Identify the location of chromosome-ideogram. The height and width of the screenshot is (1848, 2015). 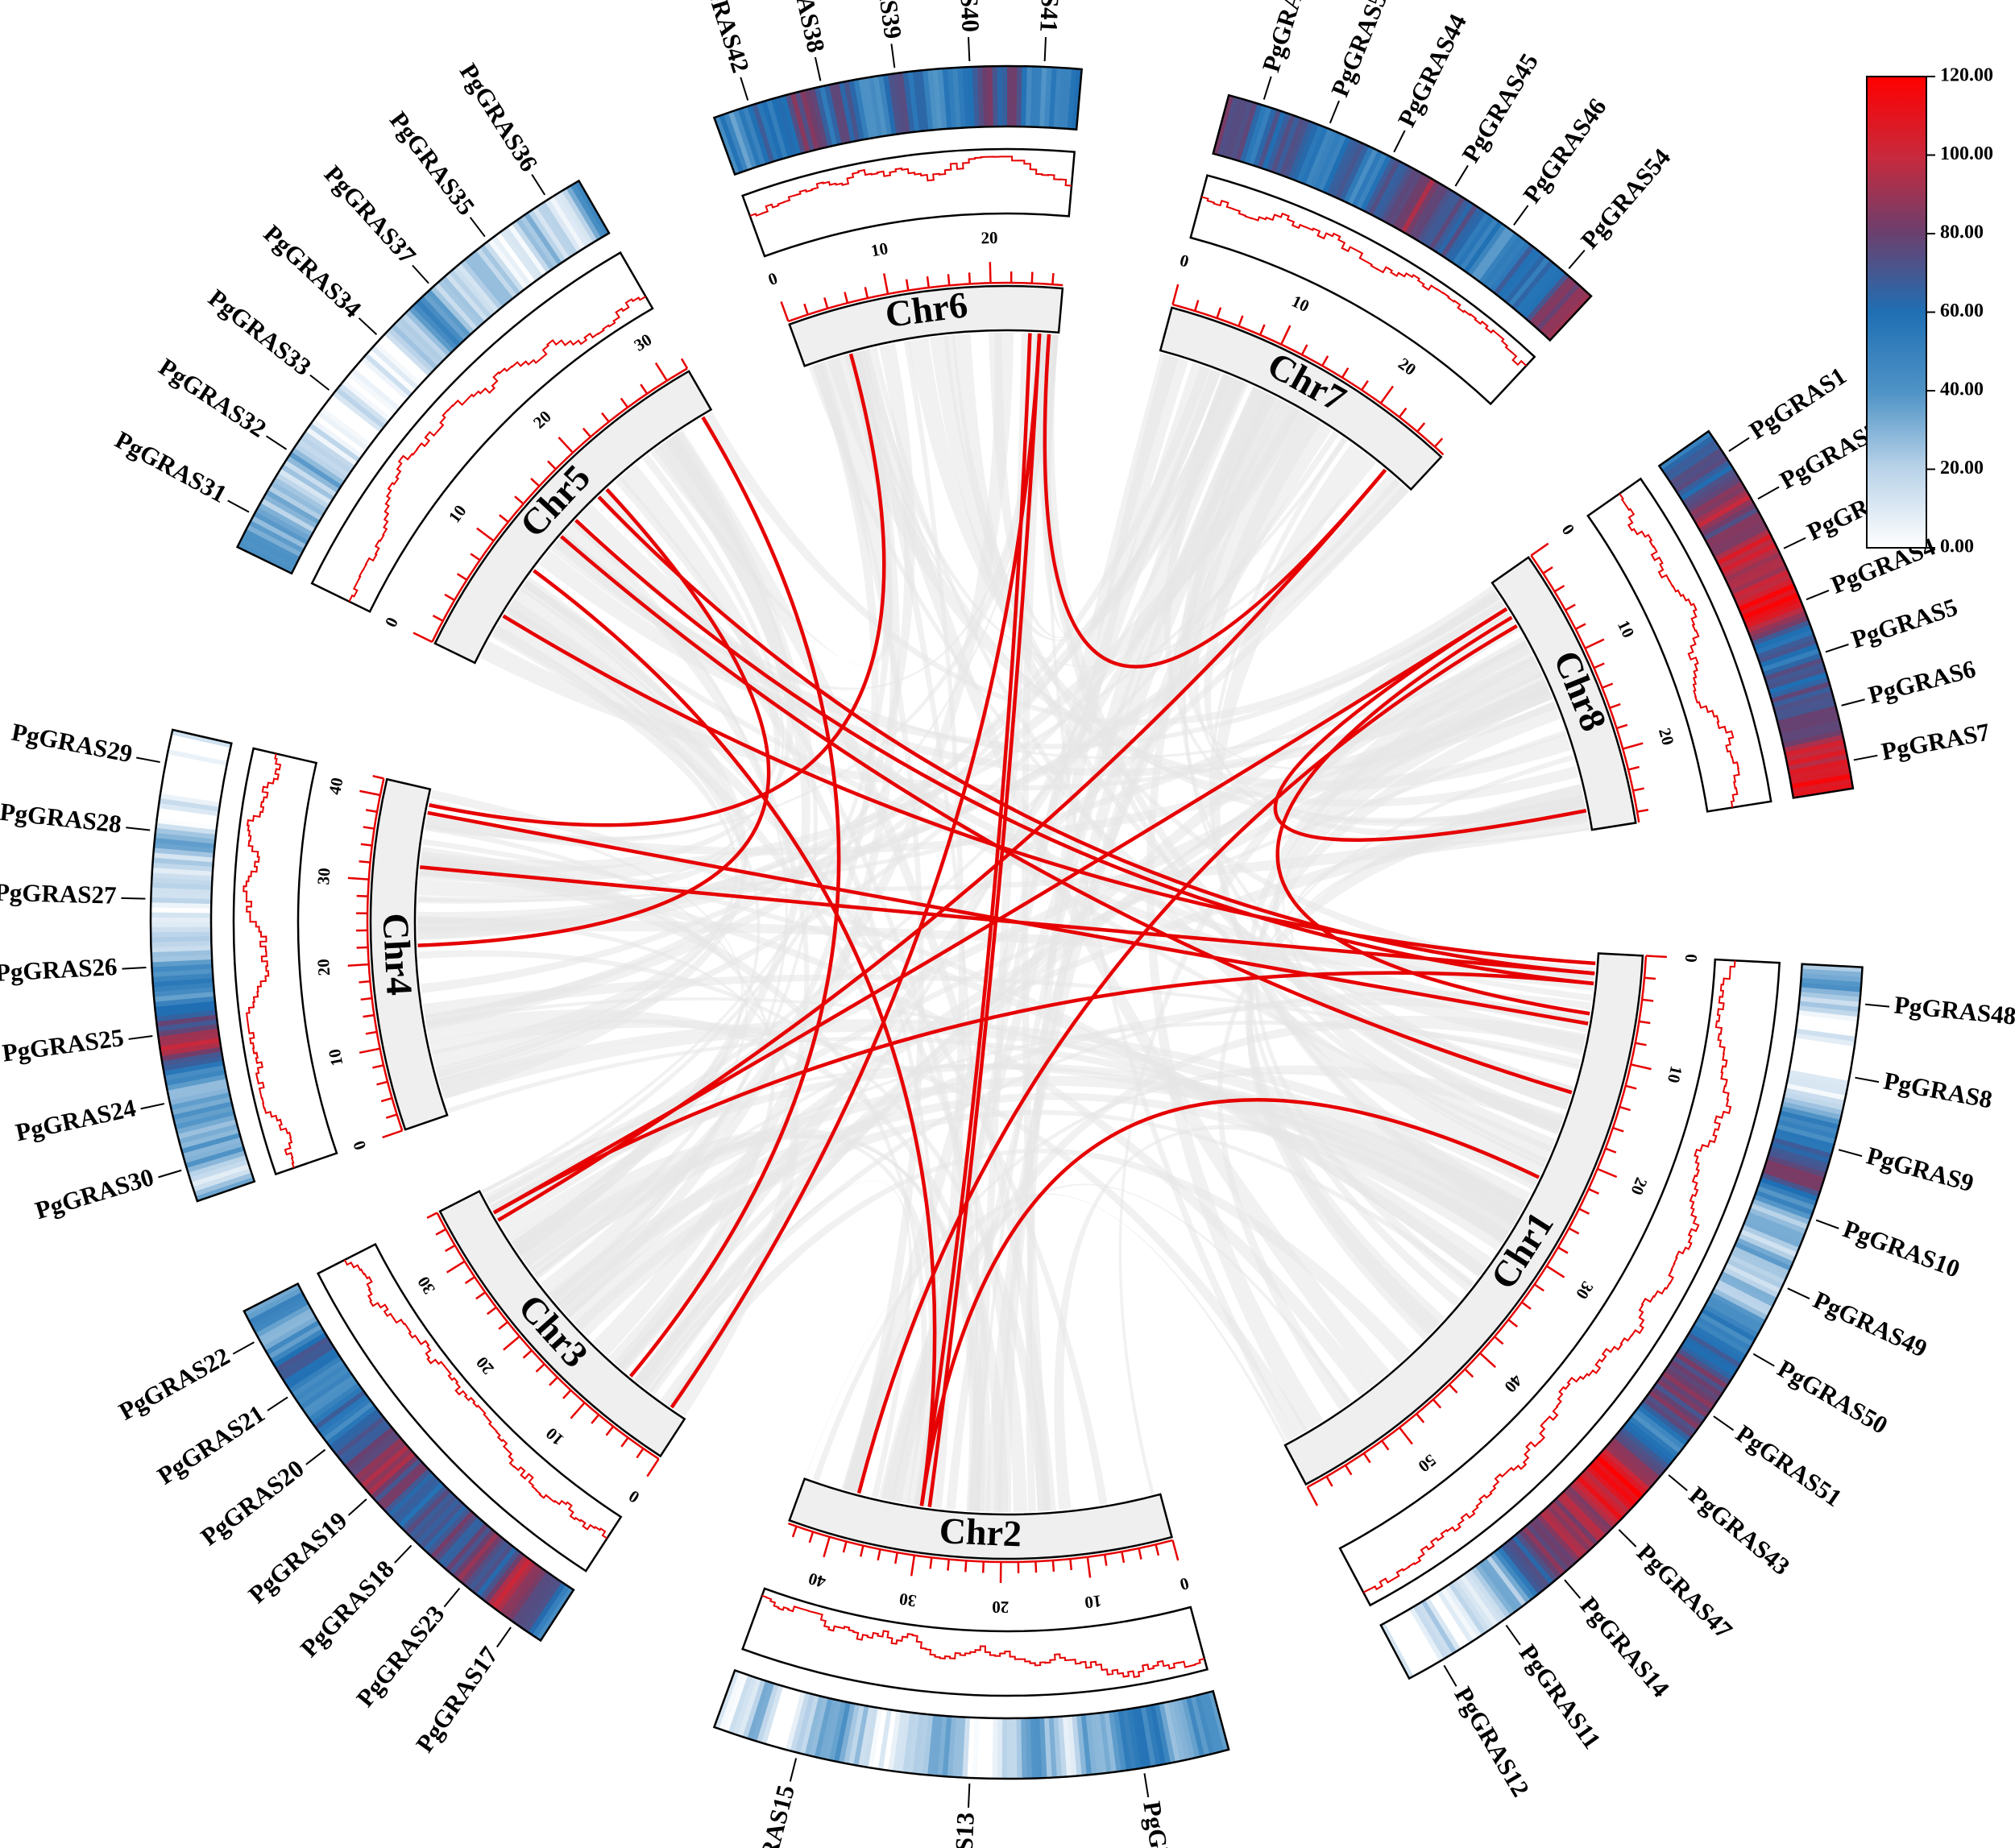
(1301, 398).